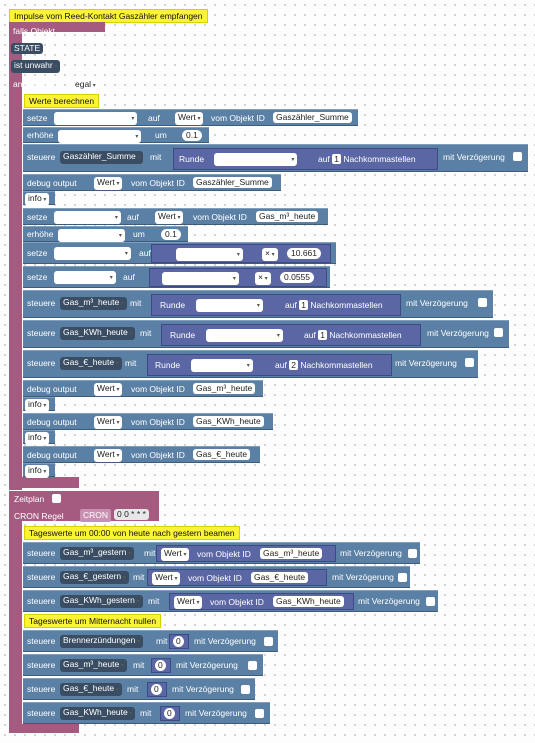 Image resolution: width=535 pixels, height=743 pixels. What do you see at coordinates (44, 482) in the screenshot?
I see `event-block-bottom` at bounding box center [44, 482].